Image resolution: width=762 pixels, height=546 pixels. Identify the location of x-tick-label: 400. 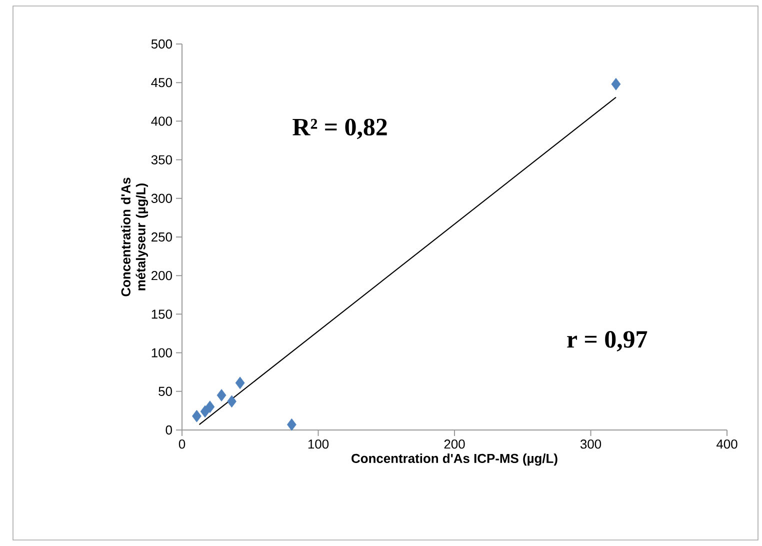
(727, 444).